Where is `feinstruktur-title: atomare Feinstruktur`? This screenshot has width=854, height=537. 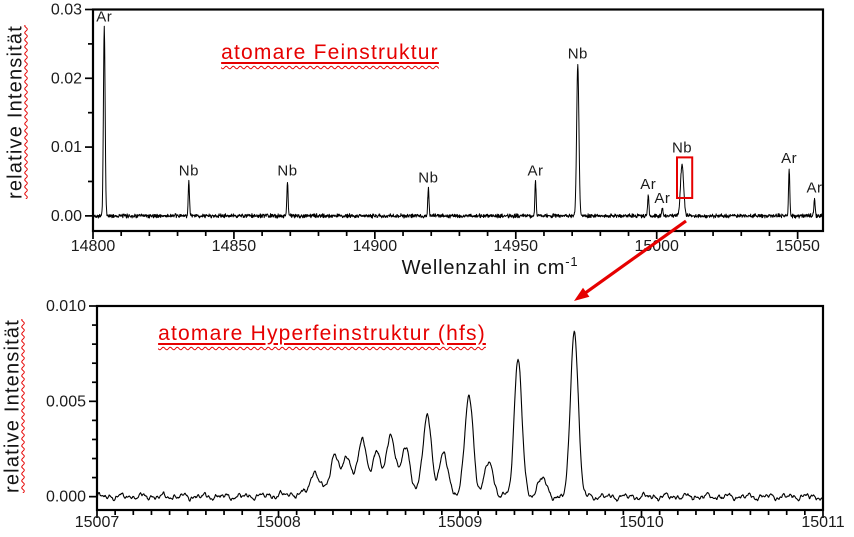
feinstruktur-title: atomare Feinstruktur is located at coordinates (330, 52).